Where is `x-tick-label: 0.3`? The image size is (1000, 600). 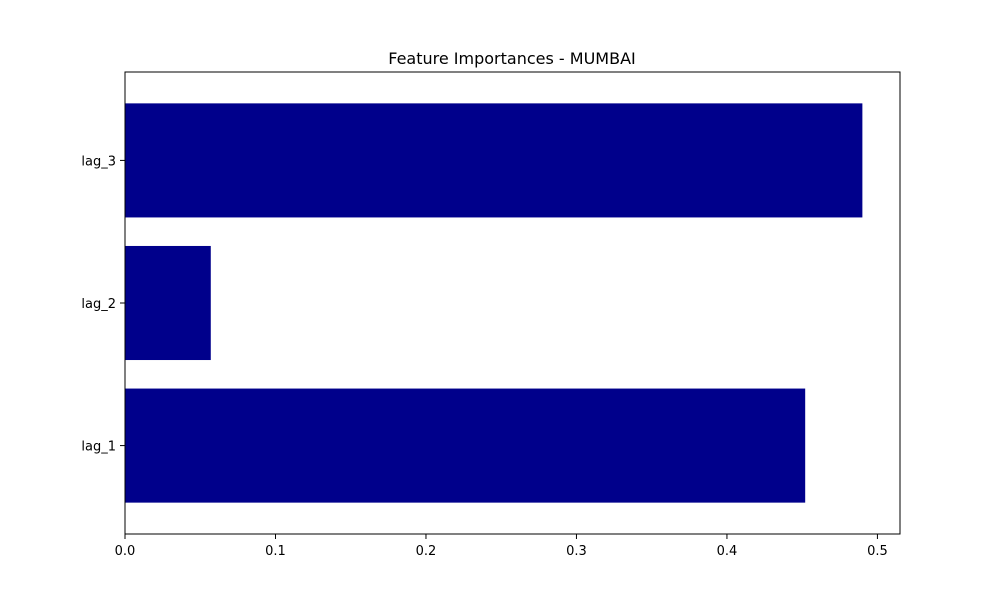
x-tick-label: 0.3 is located at coordinates (576, 551).